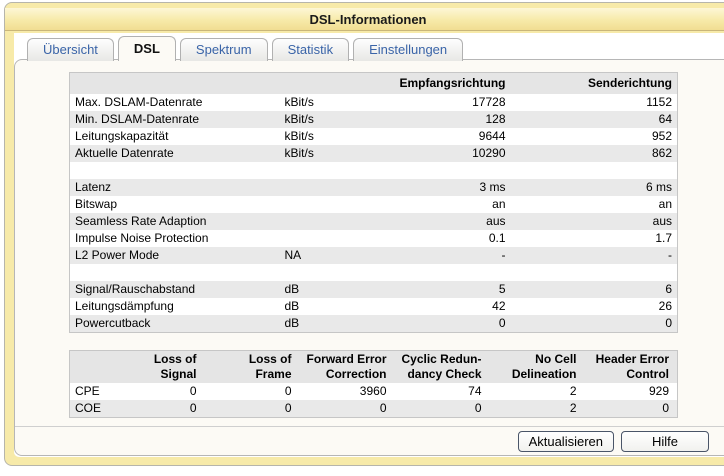 The image size is (724, 476). Describe the element at coordinates (537, 366) in the screenshot. I see `header-no-cell-delineation: No Cell Delineation` at that location.